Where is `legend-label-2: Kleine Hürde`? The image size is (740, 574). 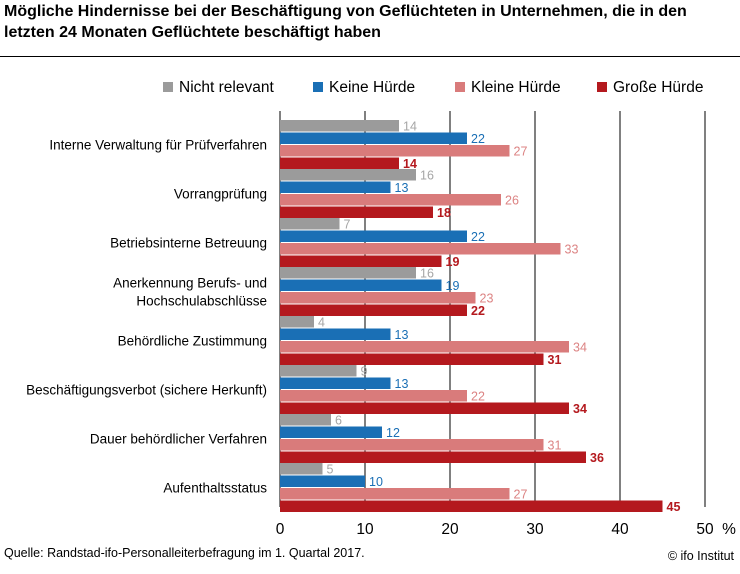
legend-label-2: Kleine Hürde is located at coordinates (516, 87).